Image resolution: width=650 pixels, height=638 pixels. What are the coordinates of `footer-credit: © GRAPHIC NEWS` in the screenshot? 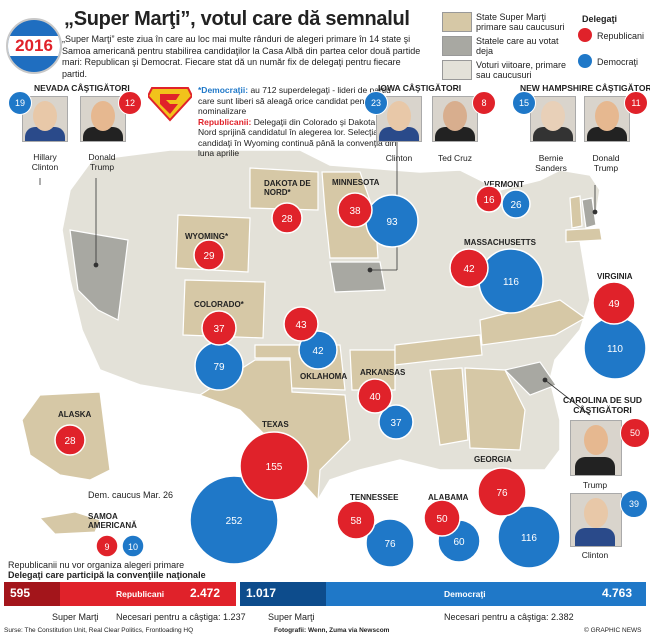 It's located at (613, 630).